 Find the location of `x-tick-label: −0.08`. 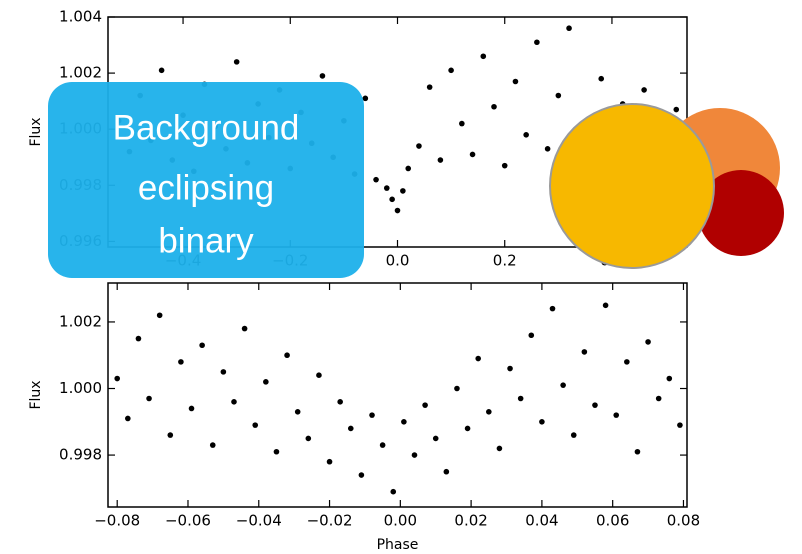

x-tick-label: −0.08 is located at coordinates (117, 521).